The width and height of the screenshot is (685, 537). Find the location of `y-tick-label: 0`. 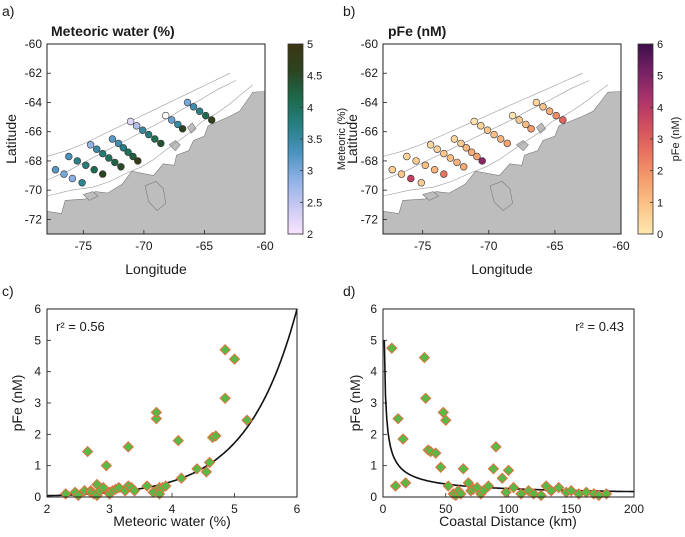

y-tick-label: 0 is located at coordinates (373, 497).